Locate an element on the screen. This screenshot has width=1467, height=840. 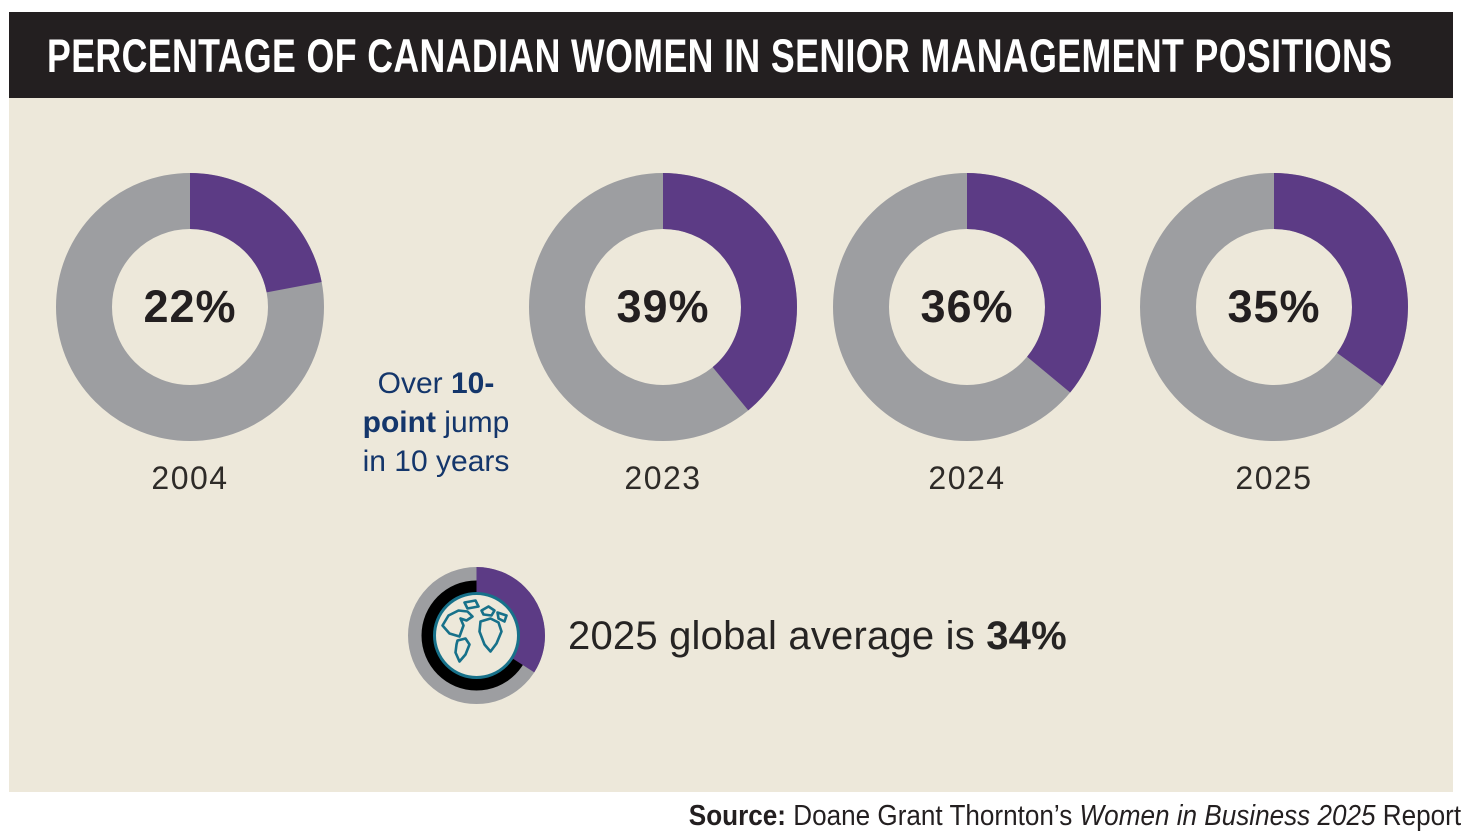
donut-group-2004: 22% 2004 is located at coordinates (190, 338).